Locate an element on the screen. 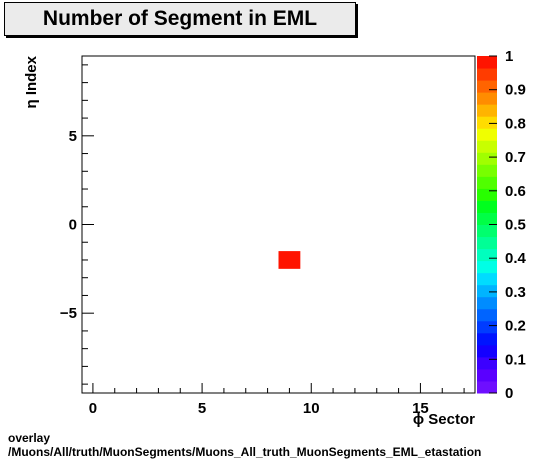 The height and width of the screenshot is (462, 546). color-bar-tick-label: 0.6 is located at coordinates (515, 191).